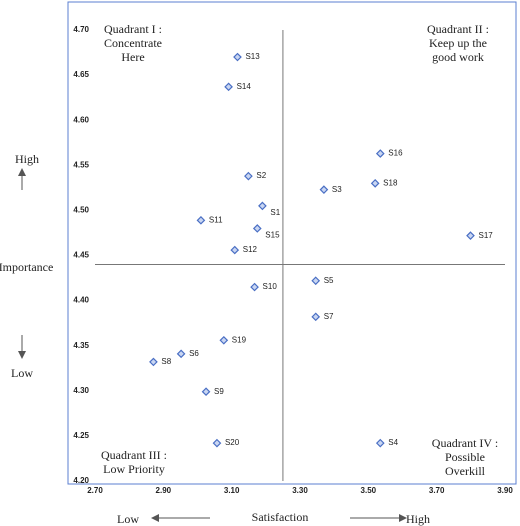  I want to click on point-label: S6, so click(194, 353).